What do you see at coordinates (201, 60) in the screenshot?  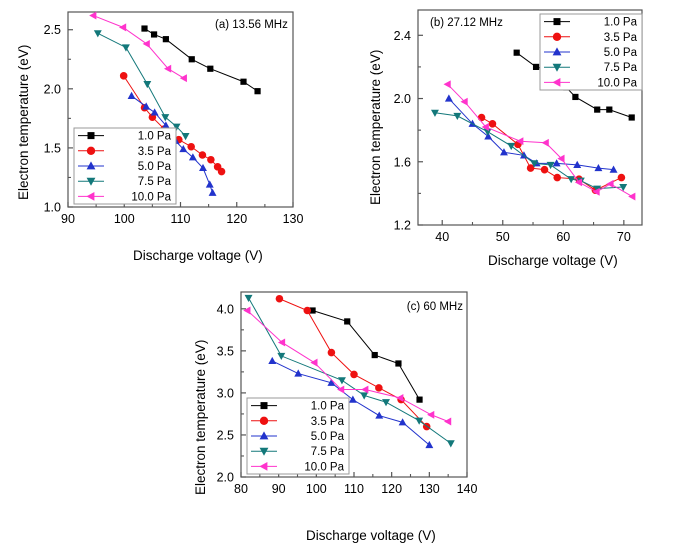 I see `series-1-0-Pa` at bounding box center [201, 60].